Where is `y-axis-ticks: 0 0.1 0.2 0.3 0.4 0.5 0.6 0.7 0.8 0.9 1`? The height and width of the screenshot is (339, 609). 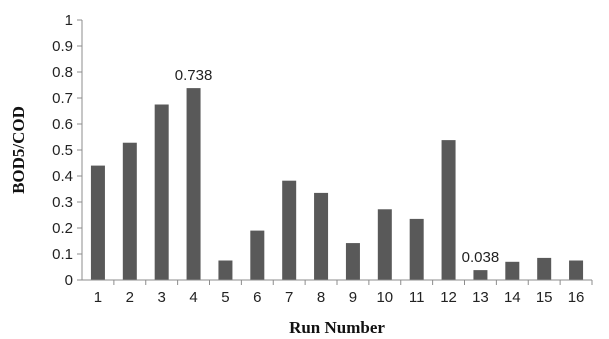
y-axis-ticks: 0 0.1 0.2 0.3 0.4 0.5 0.6 0.7 0.8 0.9 1 is located at coordinates (67, 150).